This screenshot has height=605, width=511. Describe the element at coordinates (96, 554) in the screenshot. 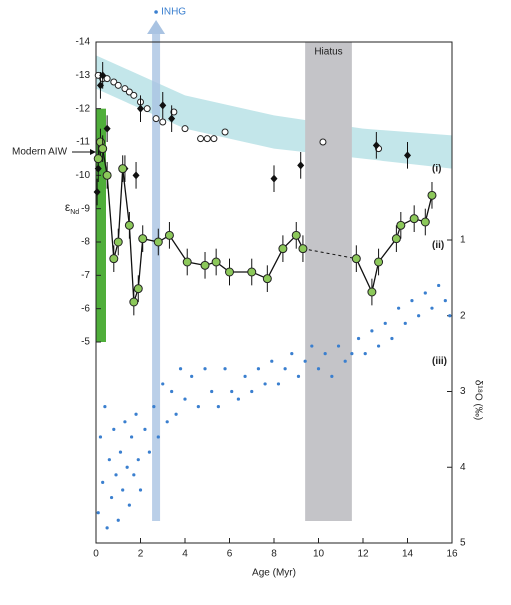

I see `x-tick-label: 0` at that location.